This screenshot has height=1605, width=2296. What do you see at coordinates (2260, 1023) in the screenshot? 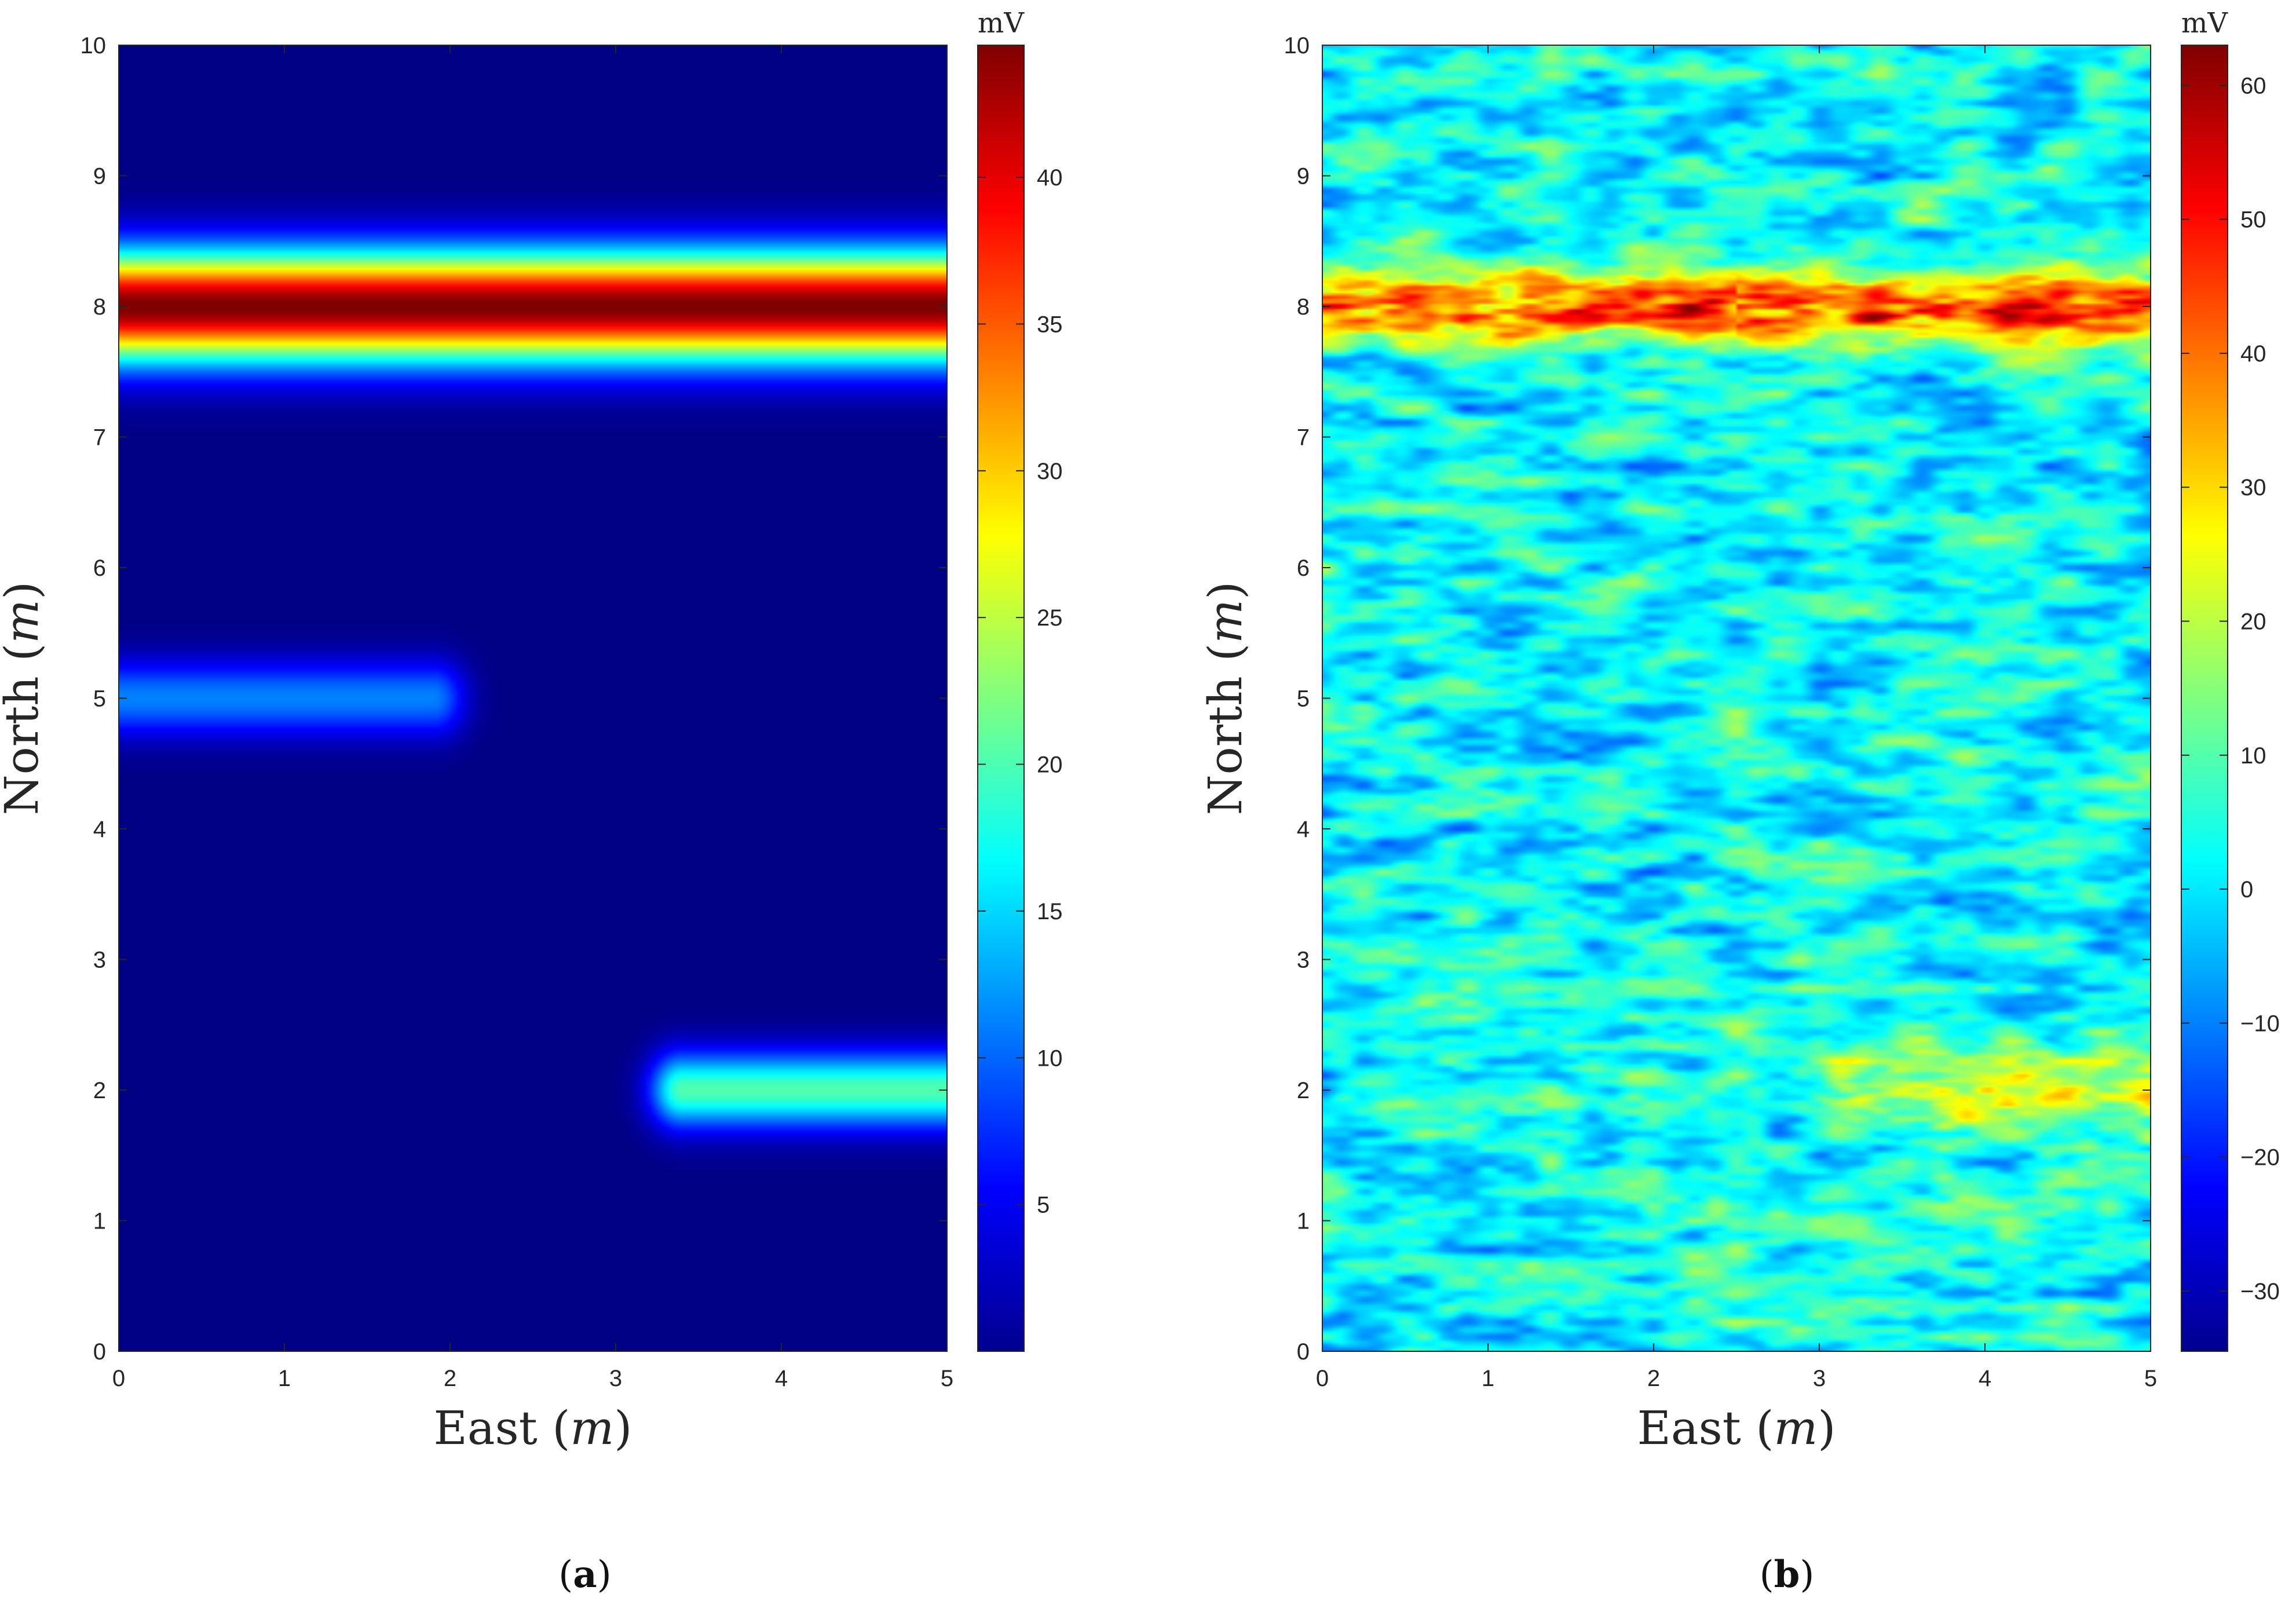
I see `colorbar-tick-label: −10` at bounding box center [2260, 1023].